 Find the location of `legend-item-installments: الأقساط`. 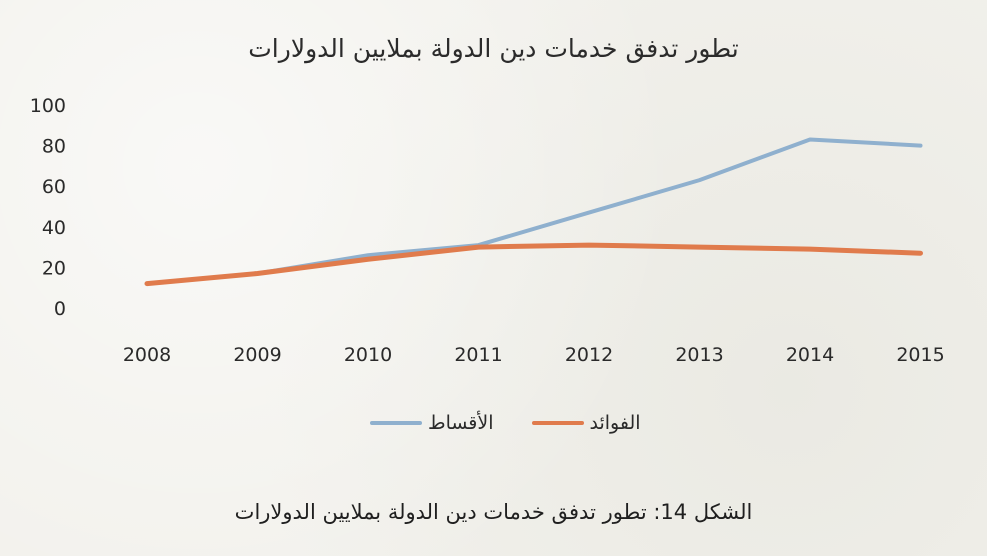

legend-item-installments: الأقساط is located at coordinates (432, 423).